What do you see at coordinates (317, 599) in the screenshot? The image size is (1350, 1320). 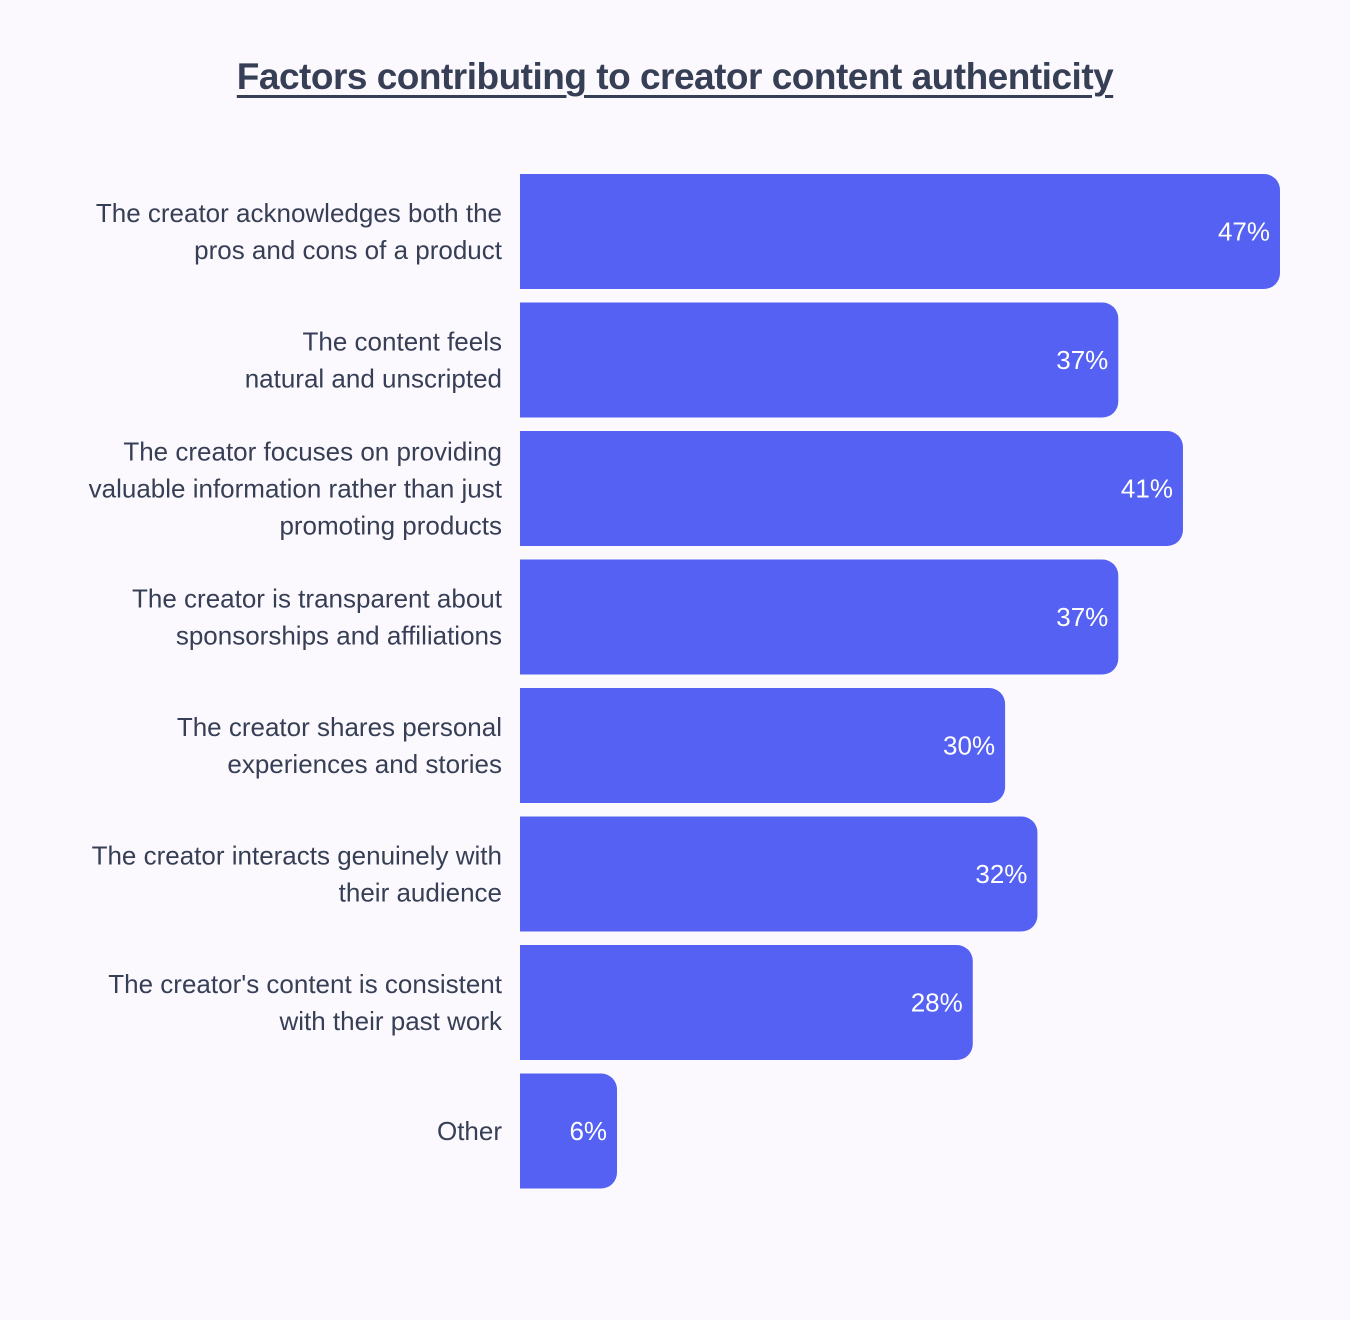 I see `category-label-line: The creator is transparent about` at bounding box center [317, 599].